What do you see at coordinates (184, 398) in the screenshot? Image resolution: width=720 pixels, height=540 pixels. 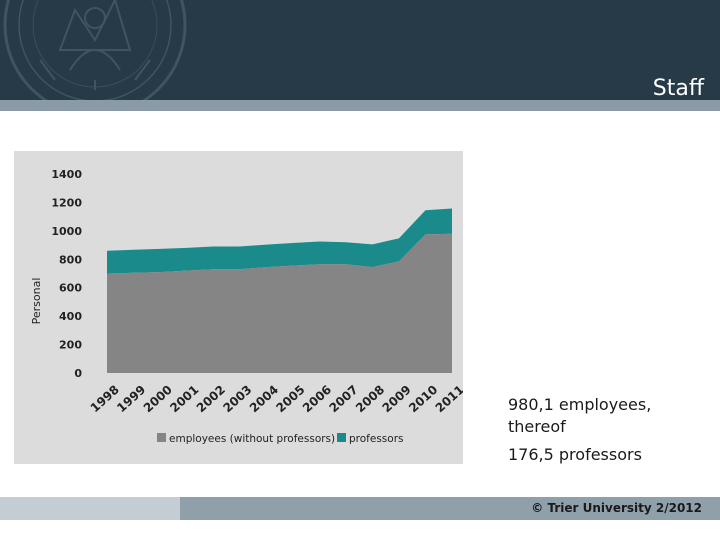 I see `x-tick-label: 2001` at bounding box center [184, 398].